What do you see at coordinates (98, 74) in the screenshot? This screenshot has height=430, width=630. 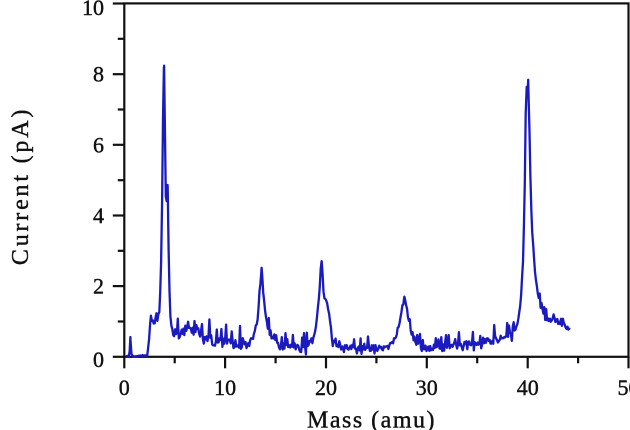 I see `svg-text: 8` at bounding box center [98, 74].